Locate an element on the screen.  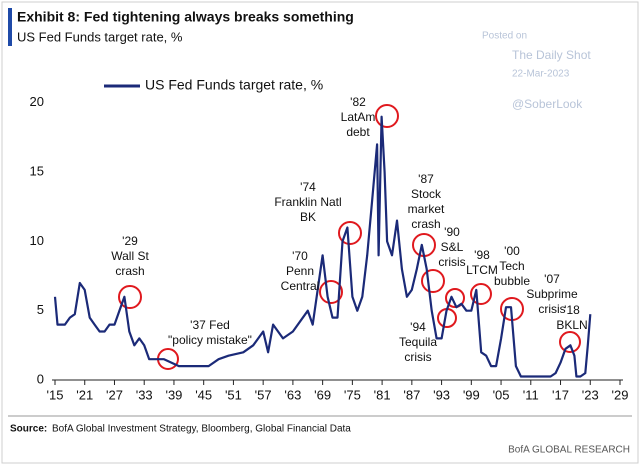
annotation: '82 is located at coordinates (358, 102).